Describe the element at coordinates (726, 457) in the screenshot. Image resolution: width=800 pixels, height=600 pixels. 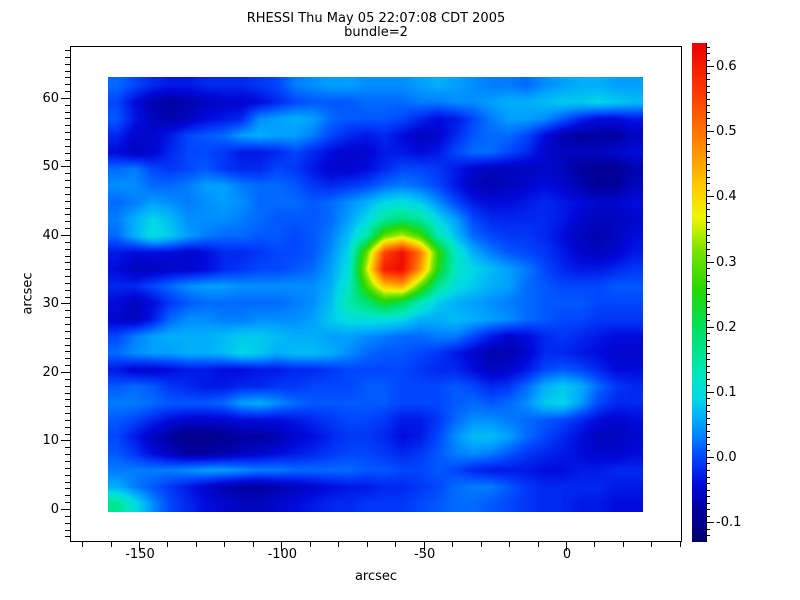
I see `colorbar-tick-label: 0.0` at that location.